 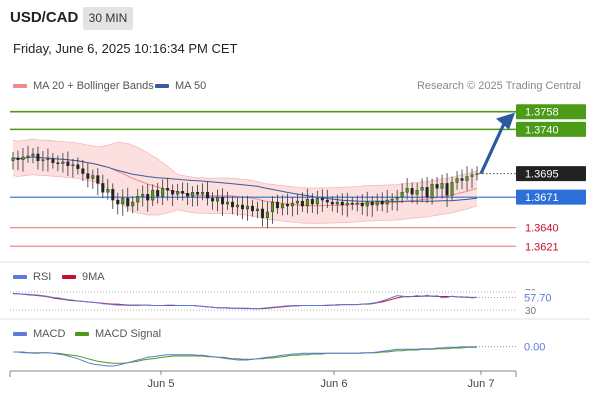 I want to click on legend-rsi: RSI, so click(x=32, y=277).